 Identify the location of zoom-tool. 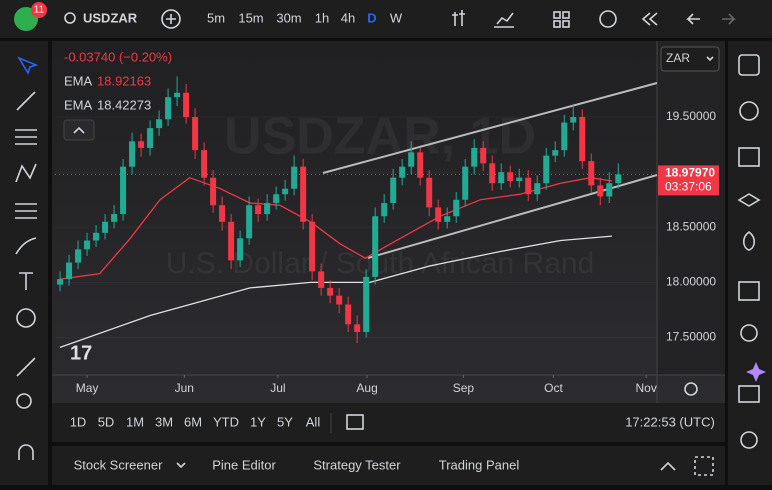
(24, 401).